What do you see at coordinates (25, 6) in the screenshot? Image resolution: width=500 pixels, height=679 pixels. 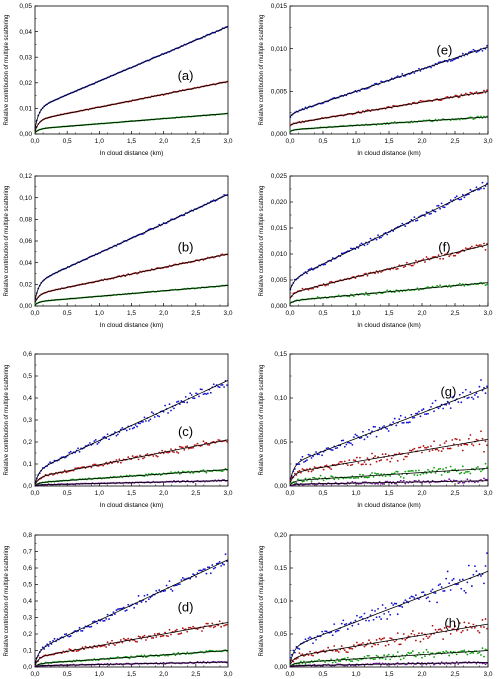 I see `y-tick-label: 0,05` at bounding box center [25, 6].